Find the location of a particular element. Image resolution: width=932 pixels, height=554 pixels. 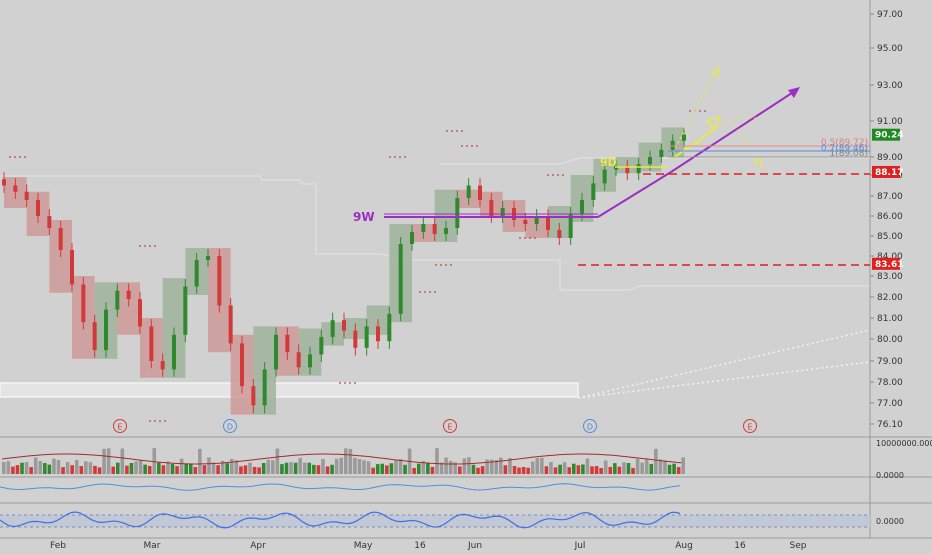

event-marker-label: E is located at coordinates (119, 427).